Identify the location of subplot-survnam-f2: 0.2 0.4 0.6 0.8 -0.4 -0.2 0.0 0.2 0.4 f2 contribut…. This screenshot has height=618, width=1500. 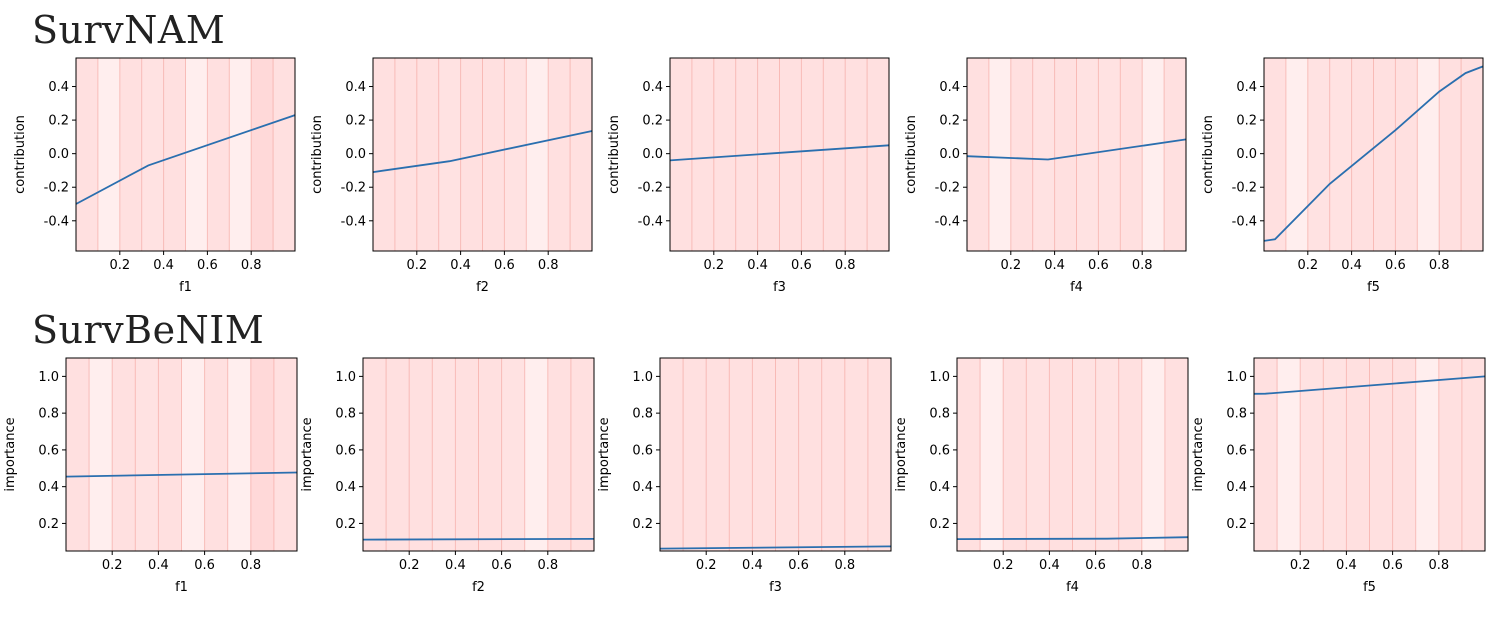
(451, 176).